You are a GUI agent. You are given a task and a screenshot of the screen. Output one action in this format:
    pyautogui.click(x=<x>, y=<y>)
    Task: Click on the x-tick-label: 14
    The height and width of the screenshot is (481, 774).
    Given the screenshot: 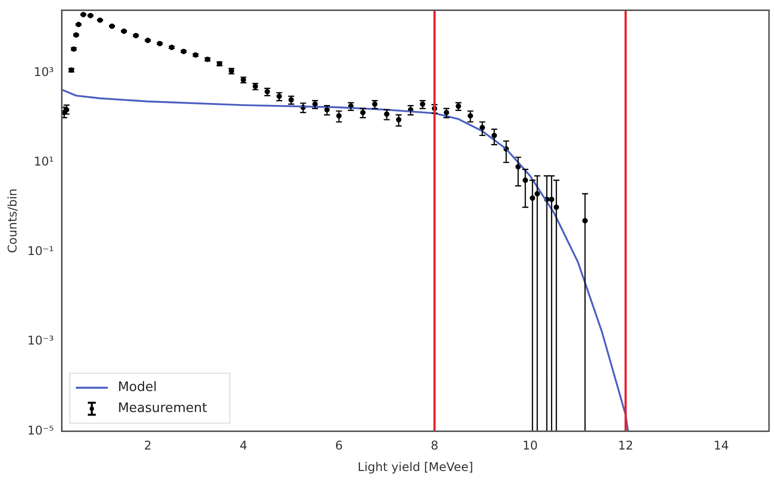 What is the action you would take?
    pyautogui.click(x=721, y=445)
    